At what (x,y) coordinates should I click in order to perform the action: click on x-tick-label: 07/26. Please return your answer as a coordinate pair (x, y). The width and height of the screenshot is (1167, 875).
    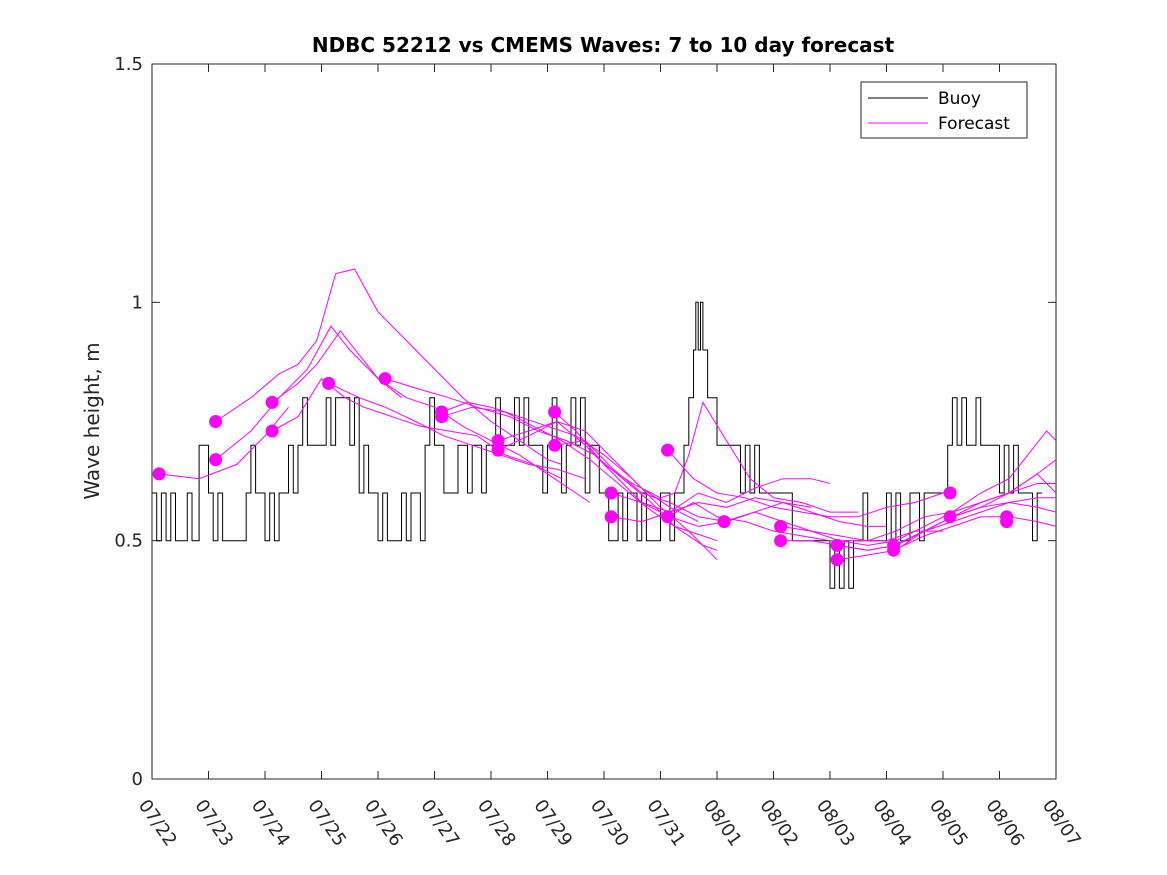
    Looking at the image, I should click on (383, 823).